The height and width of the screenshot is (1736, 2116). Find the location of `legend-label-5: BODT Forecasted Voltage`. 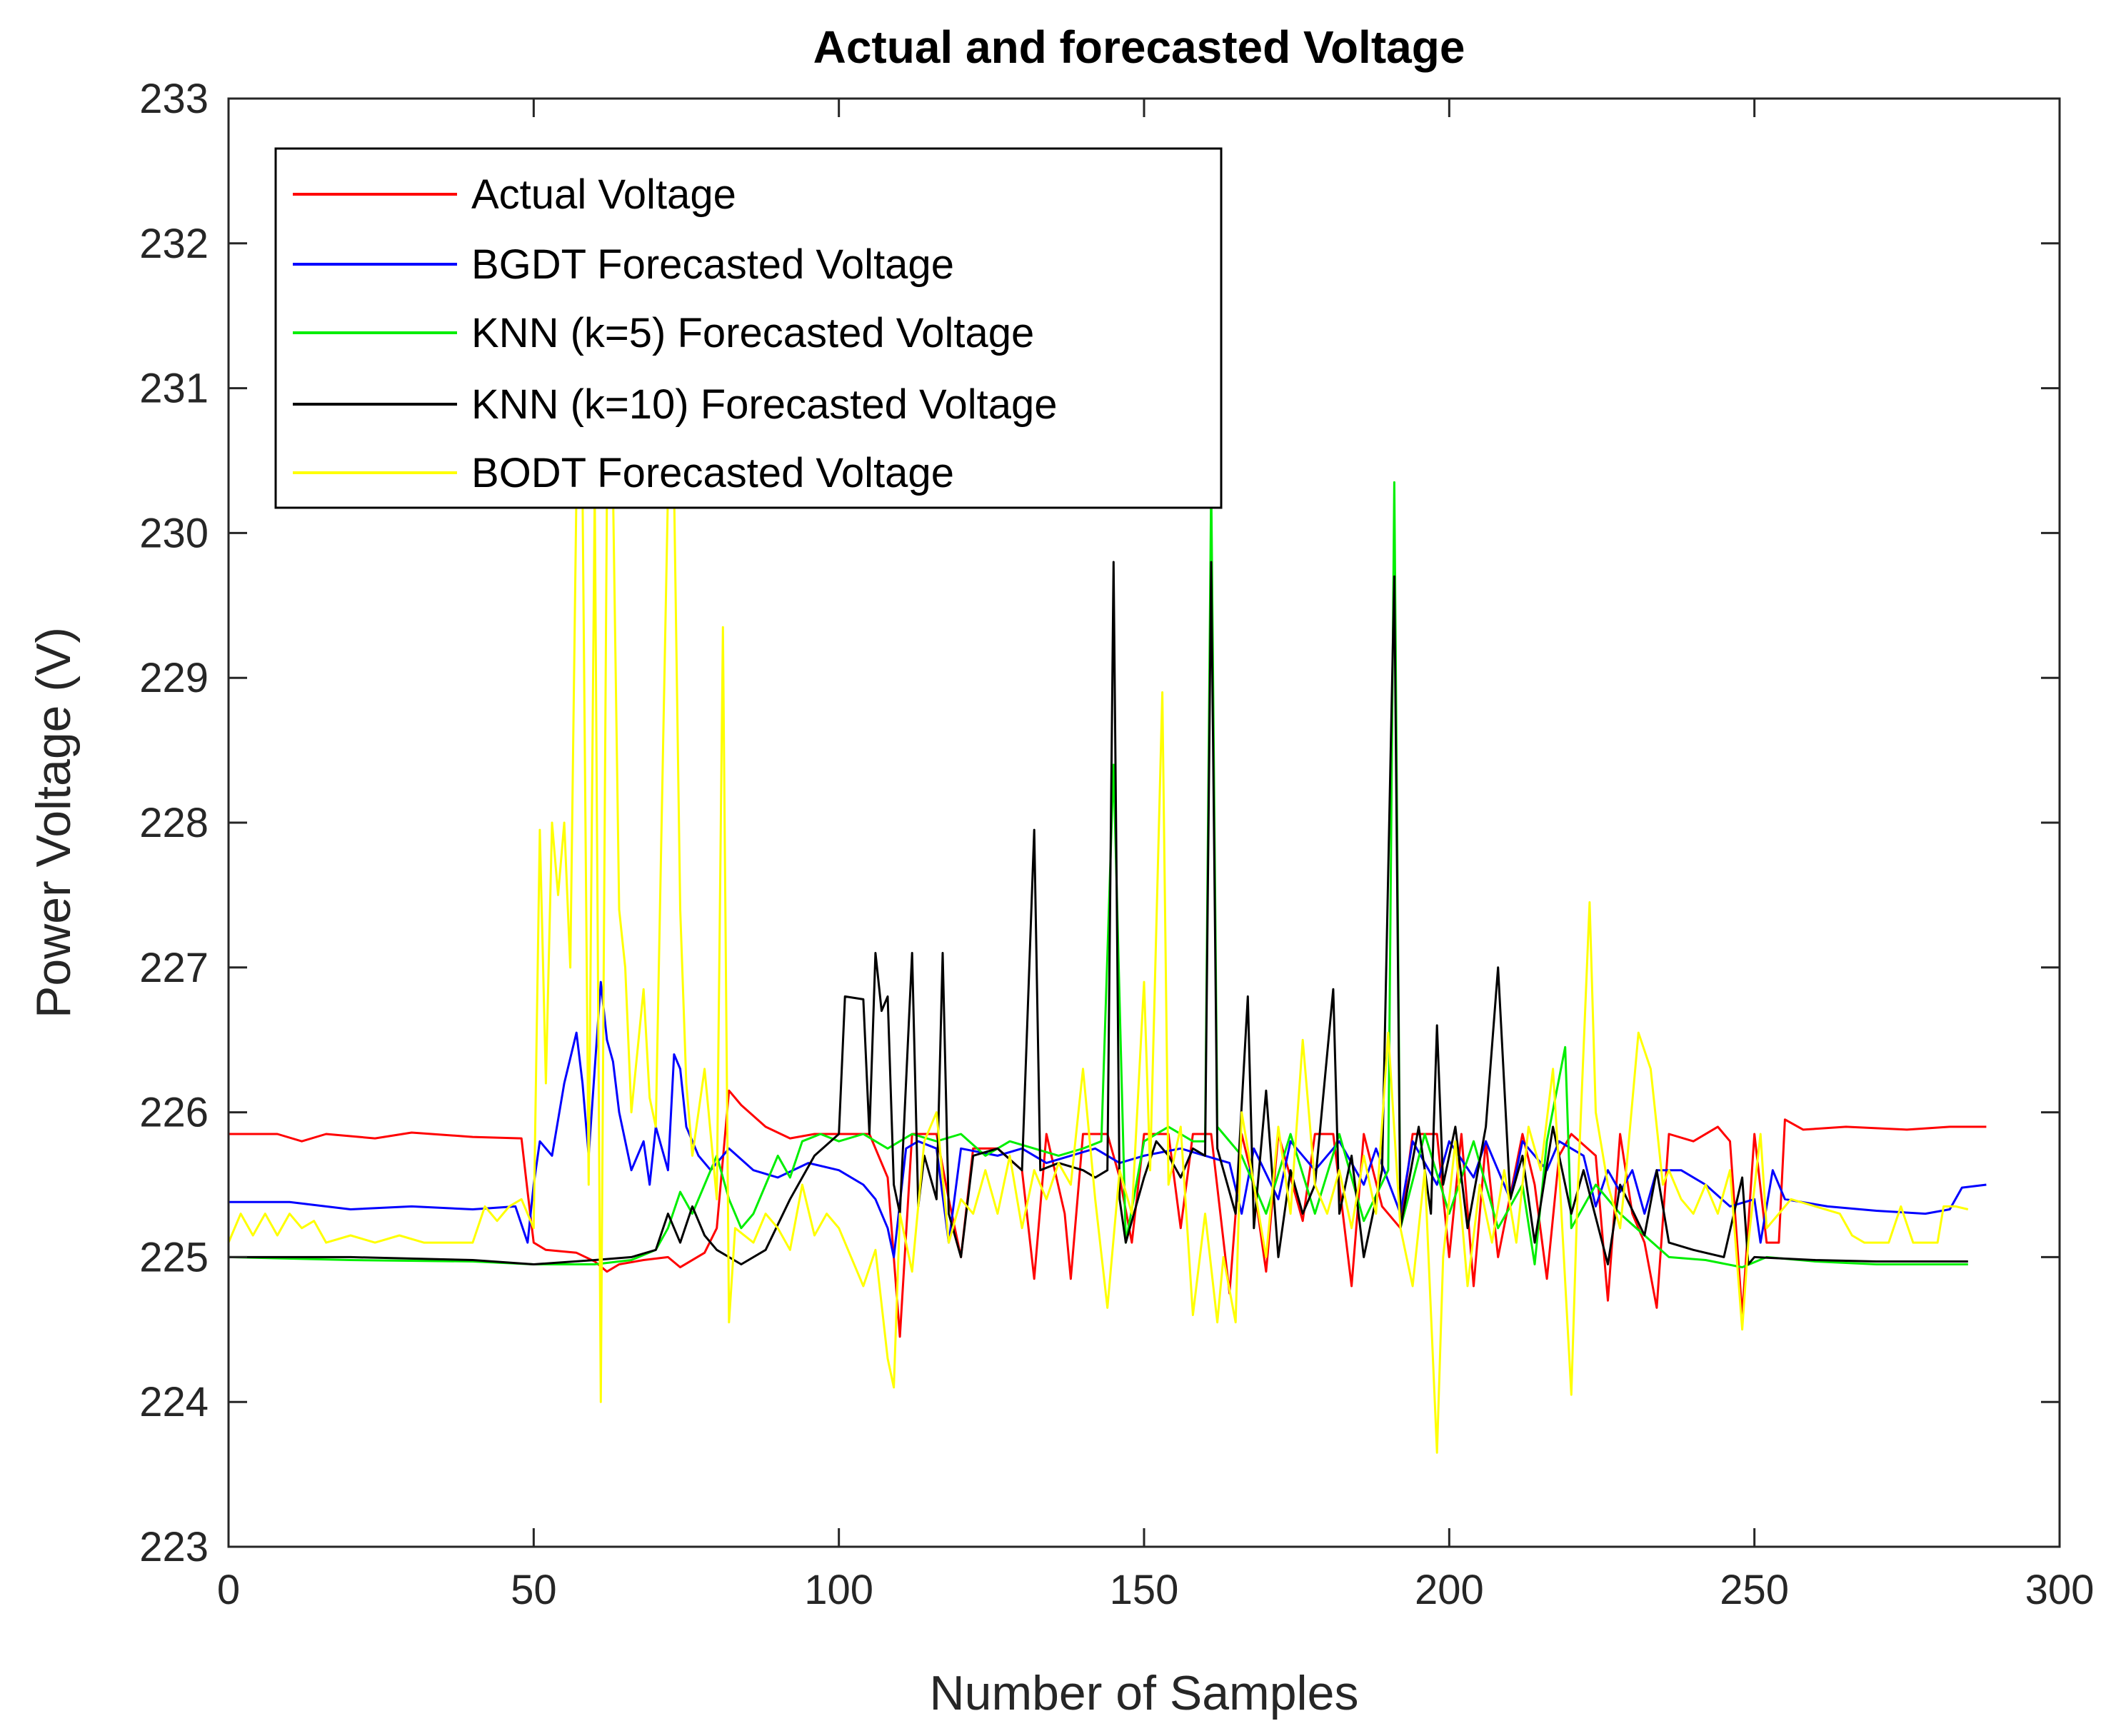

legend-label-5: BODT Forecasted Voltage is located at coordinates (712, 473).